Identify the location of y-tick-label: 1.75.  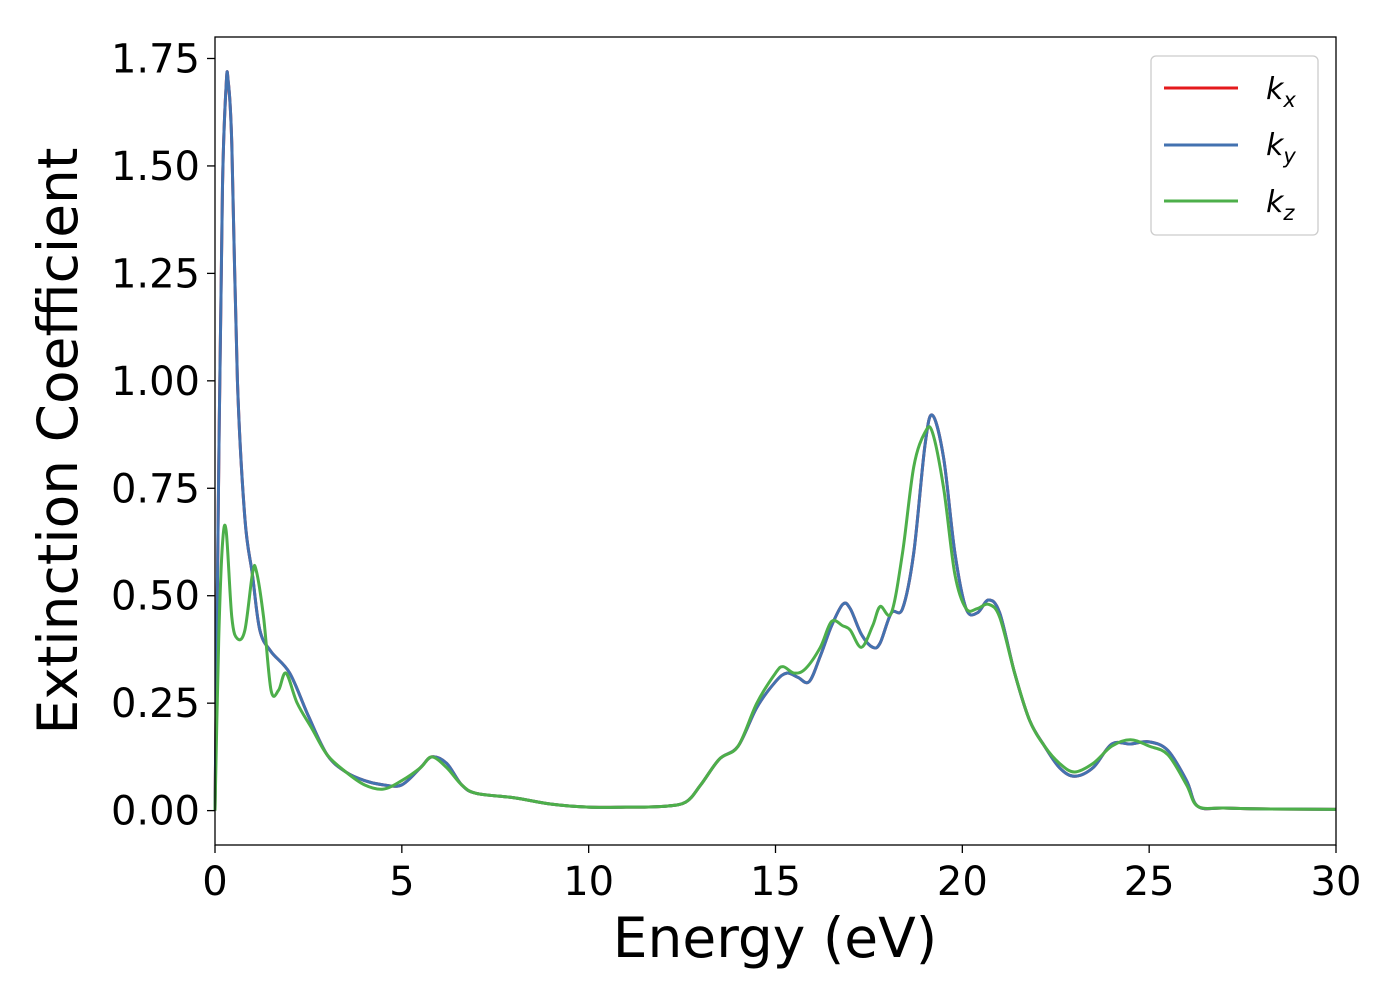
(155, 59).